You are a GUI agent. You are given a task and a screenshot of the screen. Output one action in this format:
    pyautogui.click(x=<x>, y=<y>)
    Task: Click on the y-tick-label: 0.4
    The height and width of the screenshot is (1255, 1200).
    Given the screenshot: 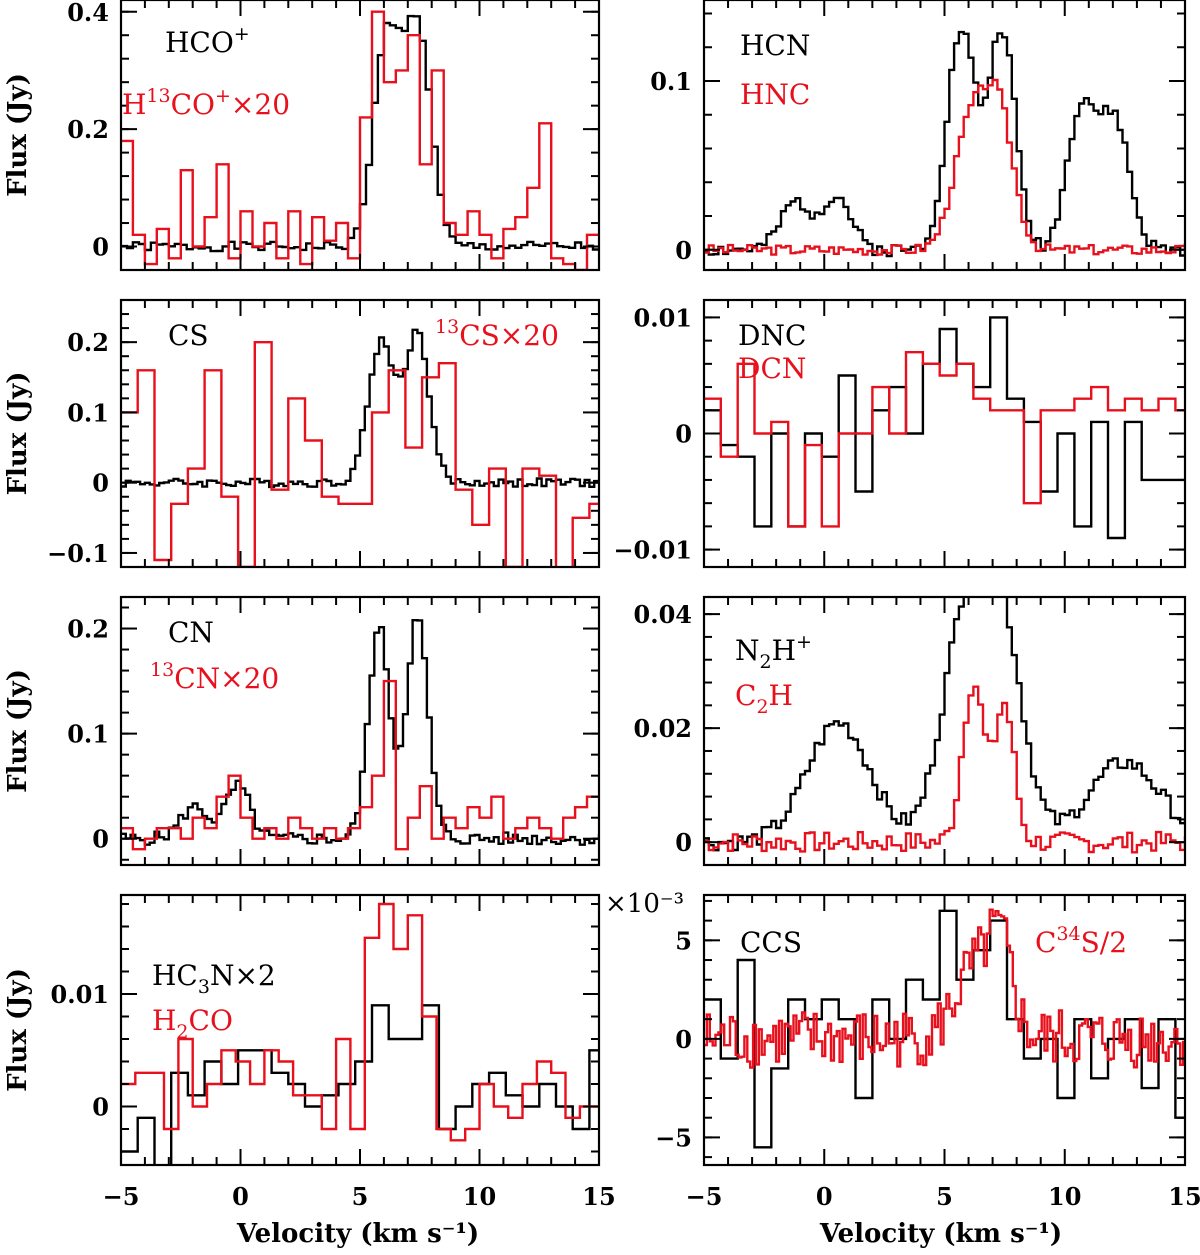 What is the action you would take?
    pyautogui.click(x=88, y=13)
    